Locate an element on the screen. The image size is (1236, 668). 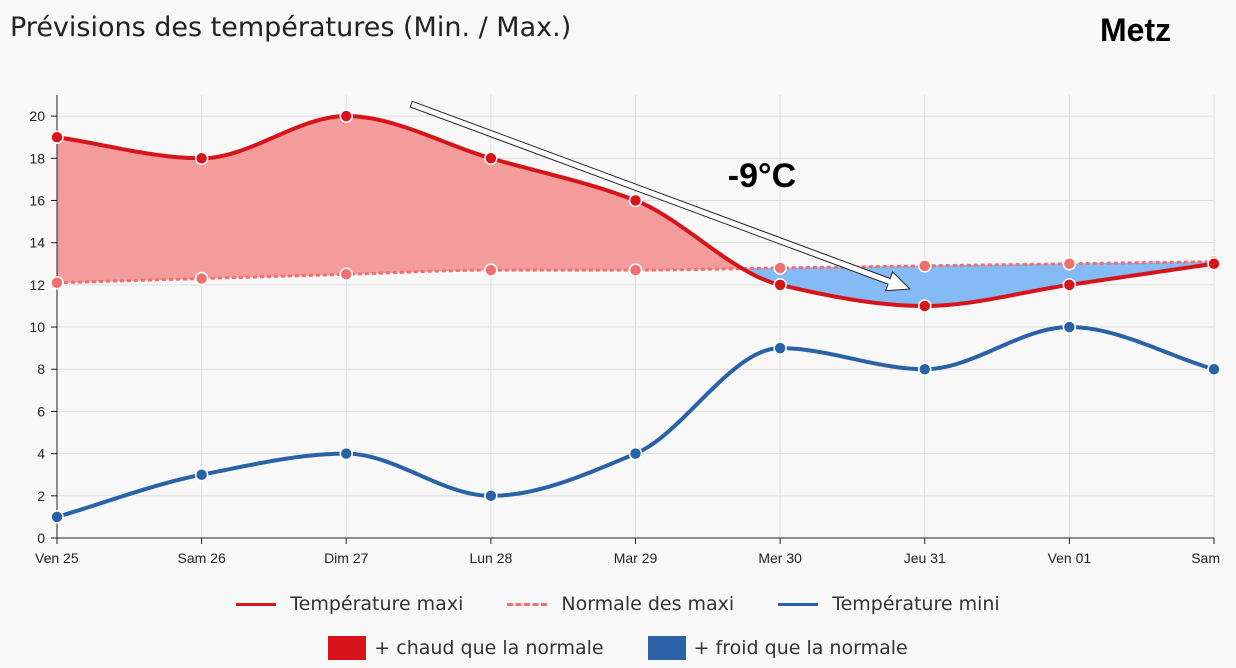
legend-item-cold: + froid que la normale is located at coordinates (777, 648).